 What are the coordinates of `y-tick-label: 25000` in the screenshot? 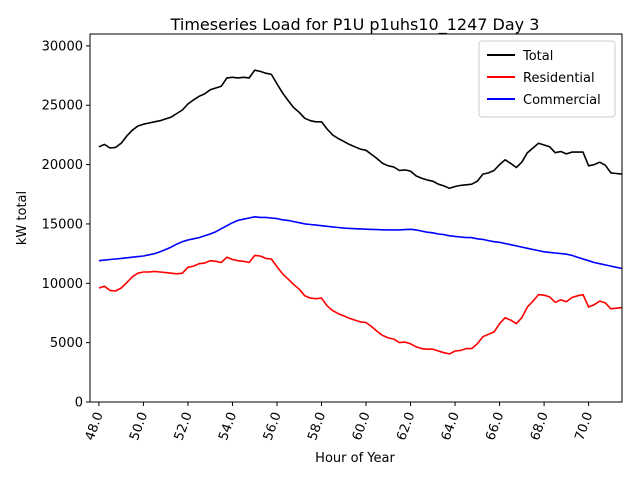 It's located at (62, 106).